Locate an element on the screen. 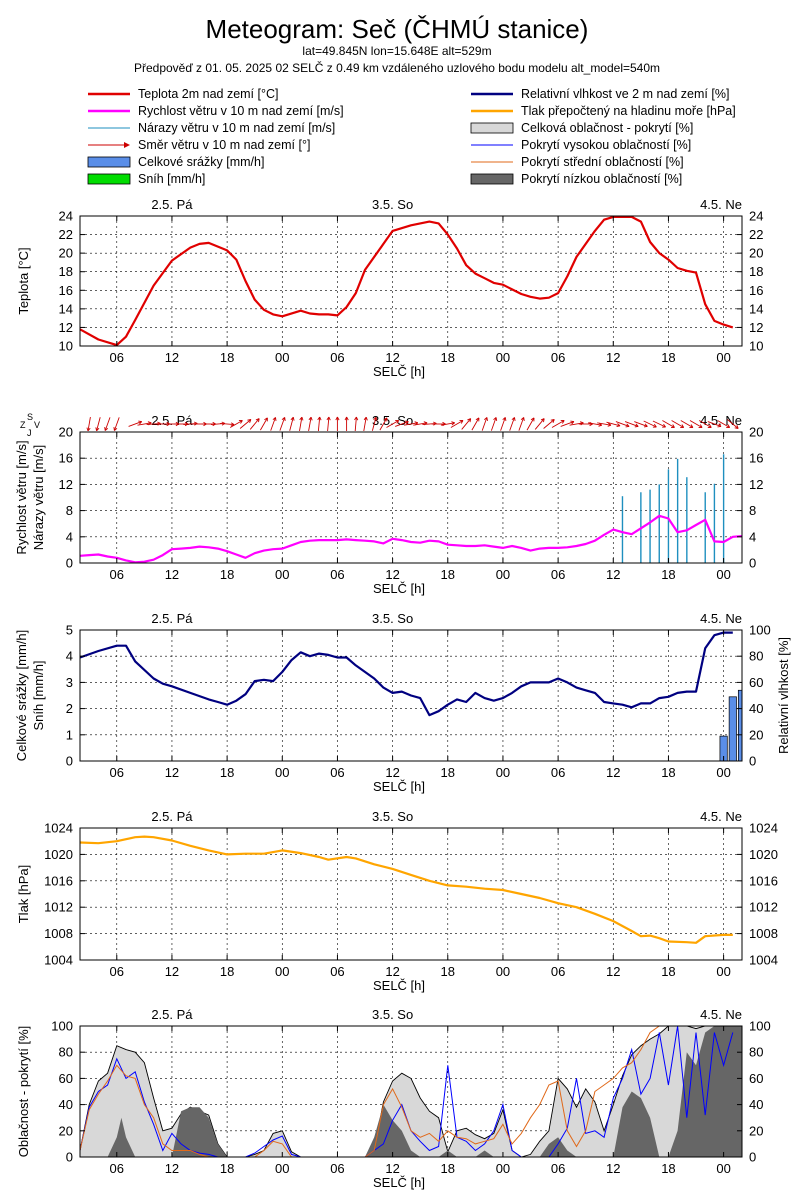  y-tick-label-right: 1008 is located at coordinates (763, 933).